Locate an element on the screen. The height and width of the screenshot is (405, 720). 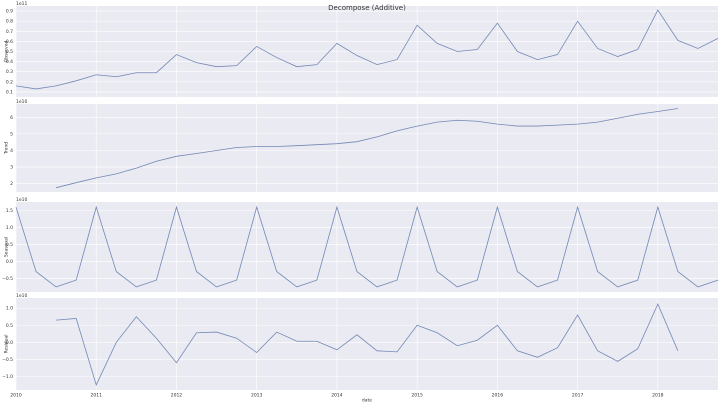
y-tick-label: 4 is located at coordinates (11, 151).